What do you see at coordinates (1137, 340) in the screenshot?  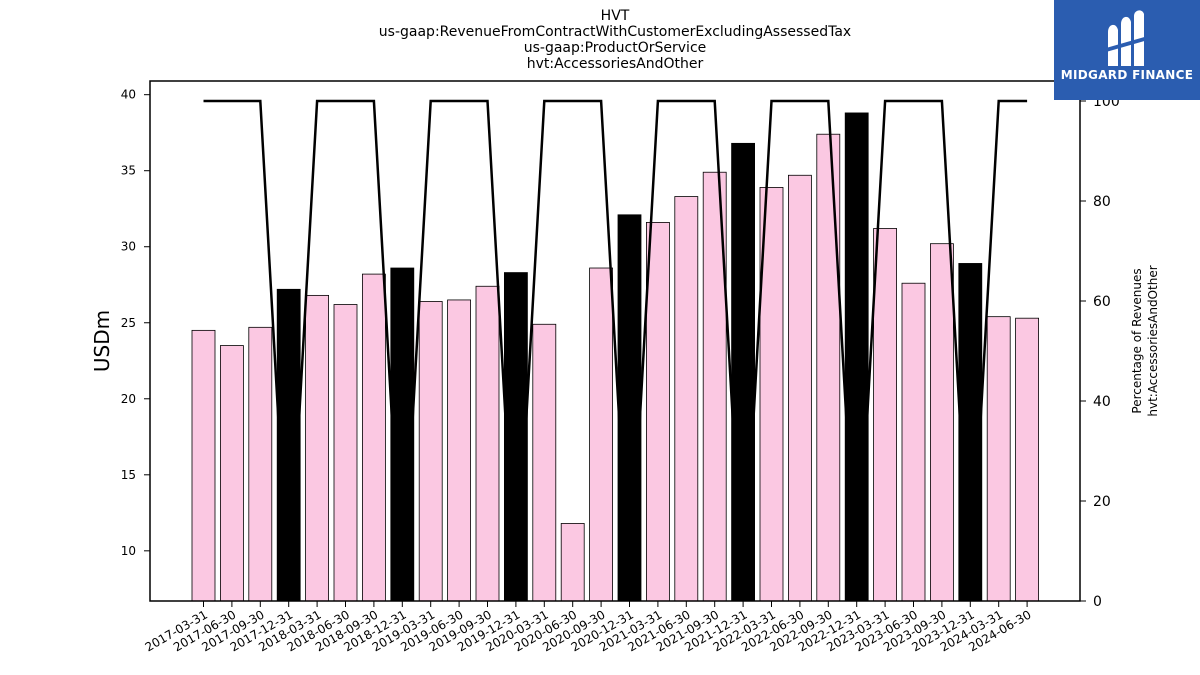 I see `y-axis-label-right-line-1: Percentage of Revenues` at bounding box center [1137, 340].